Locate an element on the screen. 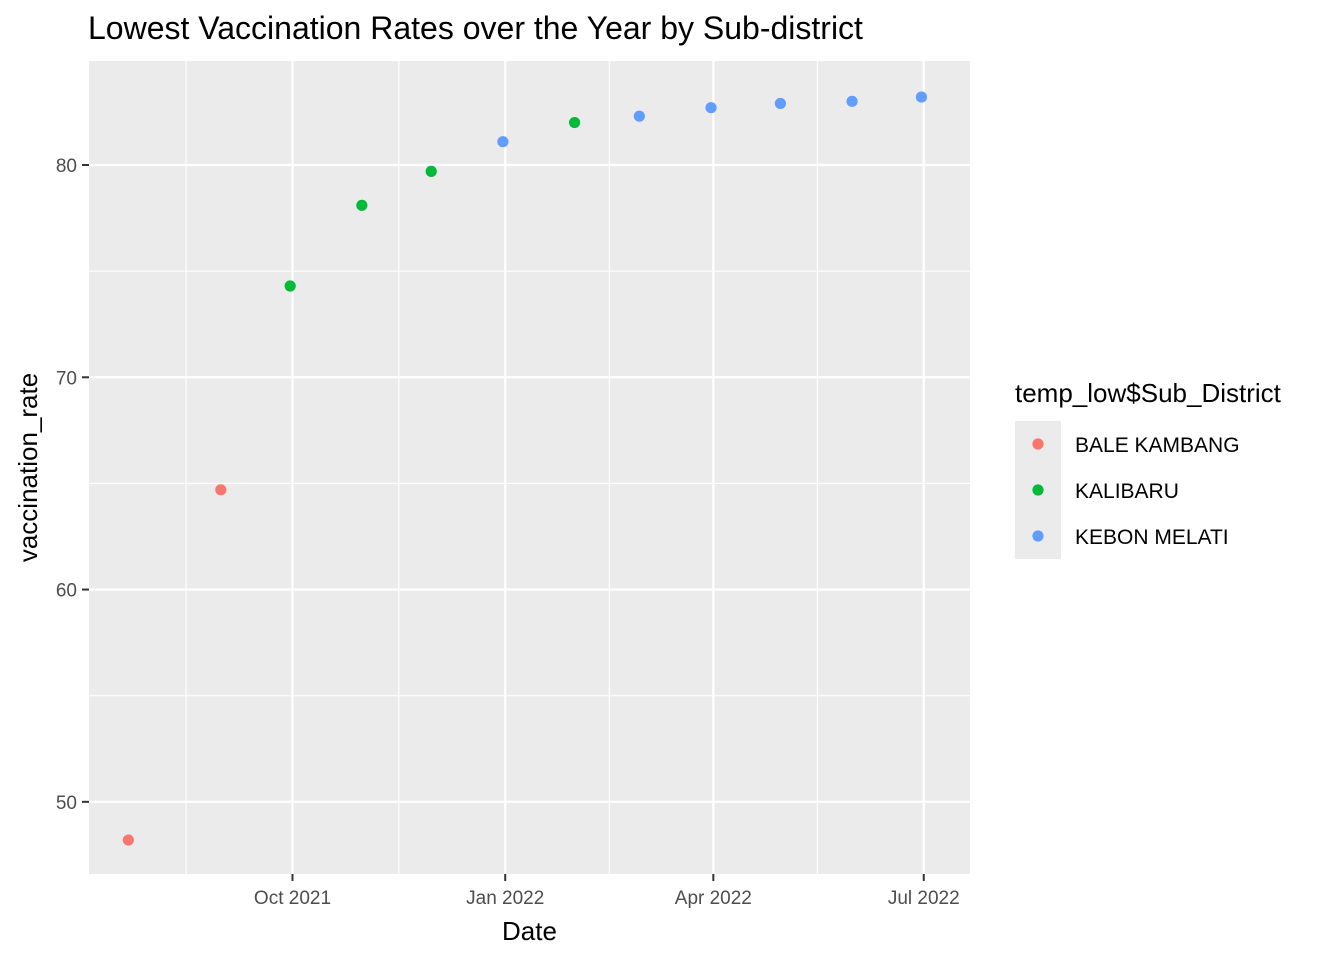 This screenshot has width=1344, height=960. x-tick-label: Jul 2022 is located at coordinates (924, 898).